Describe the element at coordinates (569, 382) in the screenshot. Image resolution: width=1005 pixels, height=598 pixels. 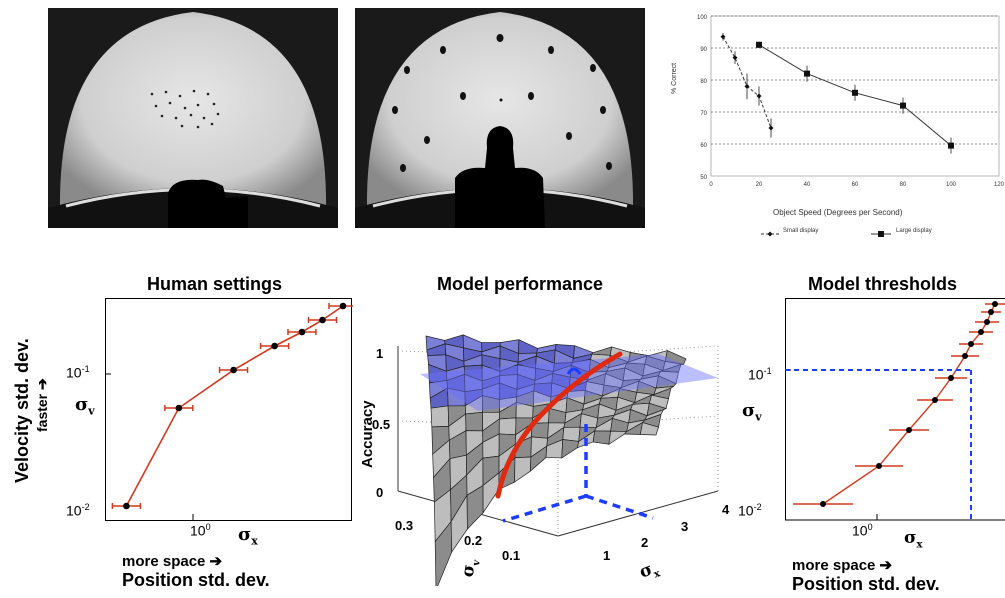
I see `mp-threshold-plane` at that location.